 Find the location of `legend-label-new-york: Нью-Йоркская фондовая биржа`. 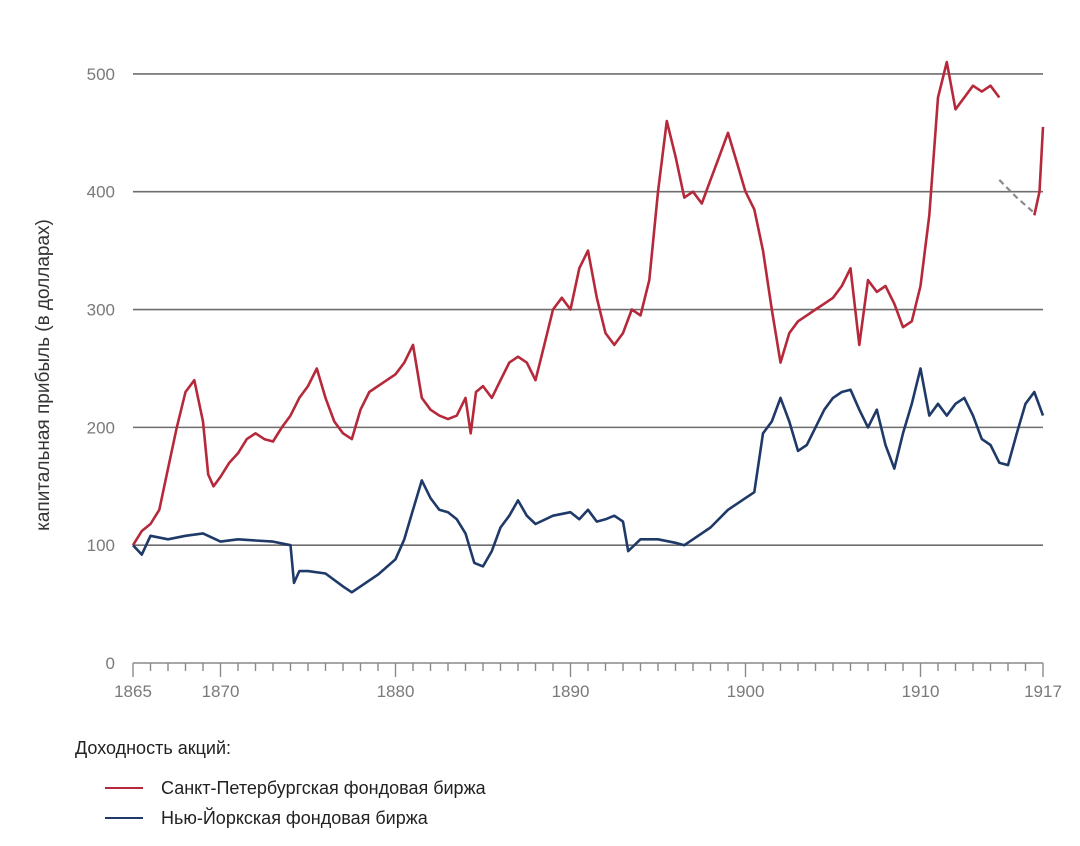

legend-label-new-york: Нью-Йоркская фондовая биржа is located at coordinates (294, 817).